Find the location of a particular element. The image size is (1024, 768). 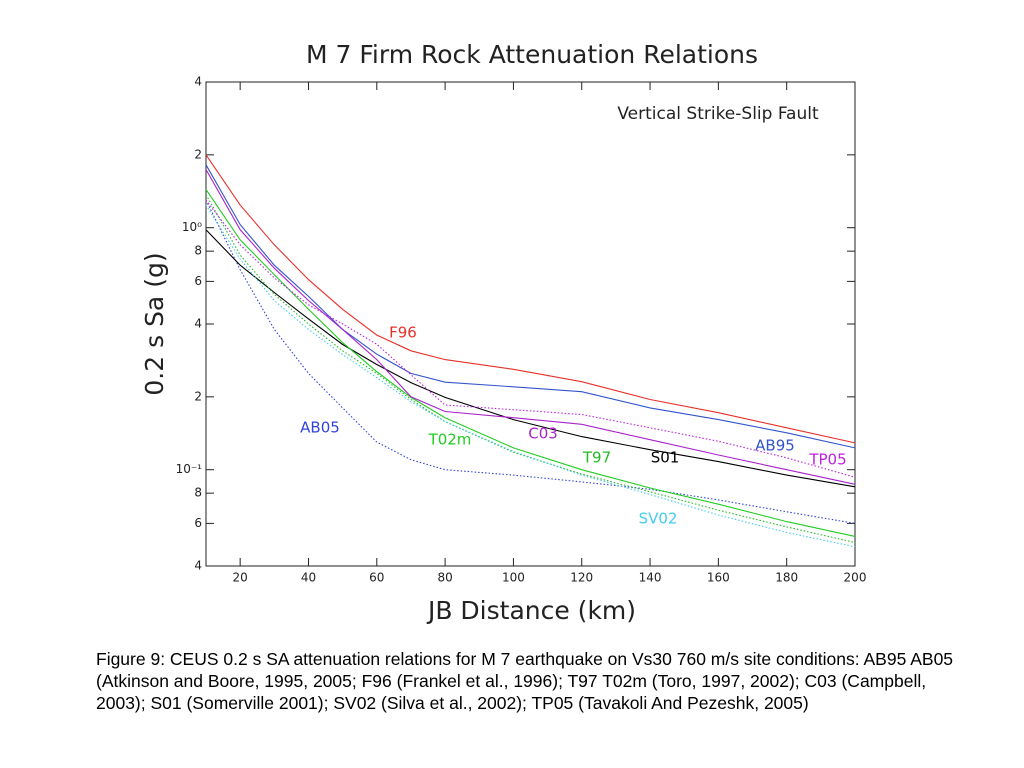

series-label: AB05 is located at coordinates (320, 428).